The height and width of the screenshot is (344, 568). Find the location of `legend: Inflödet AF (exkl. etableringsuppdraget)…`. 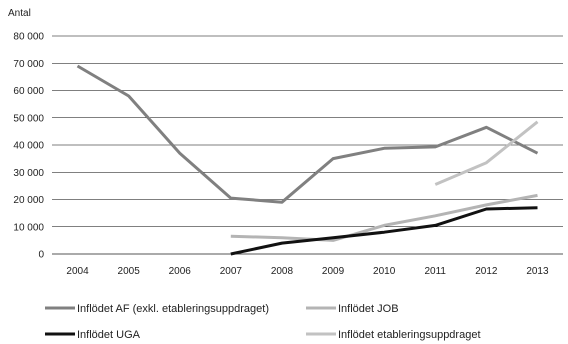

legend: Inflödet AF (exkl. etableringsuppdraget)… is located at coordinates (263, 322).